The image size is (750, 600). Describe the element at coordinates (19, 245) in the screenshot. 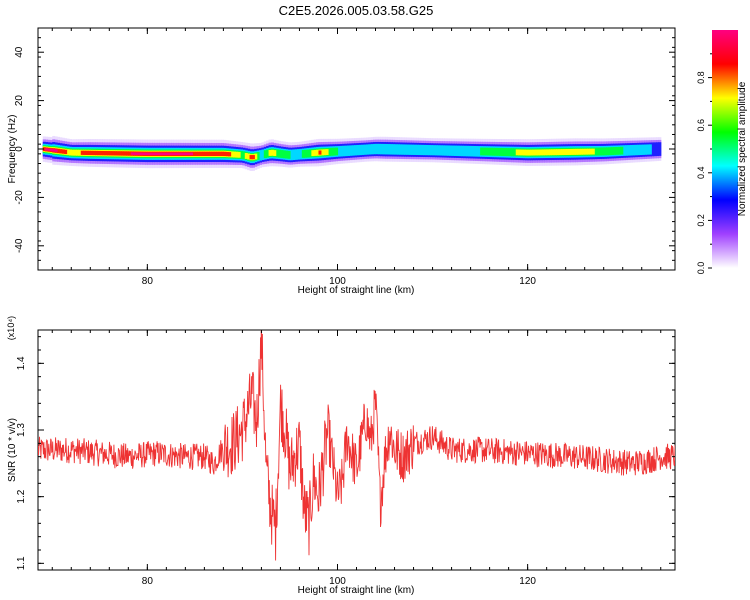

I see `y-tick-label: -40` at that location.